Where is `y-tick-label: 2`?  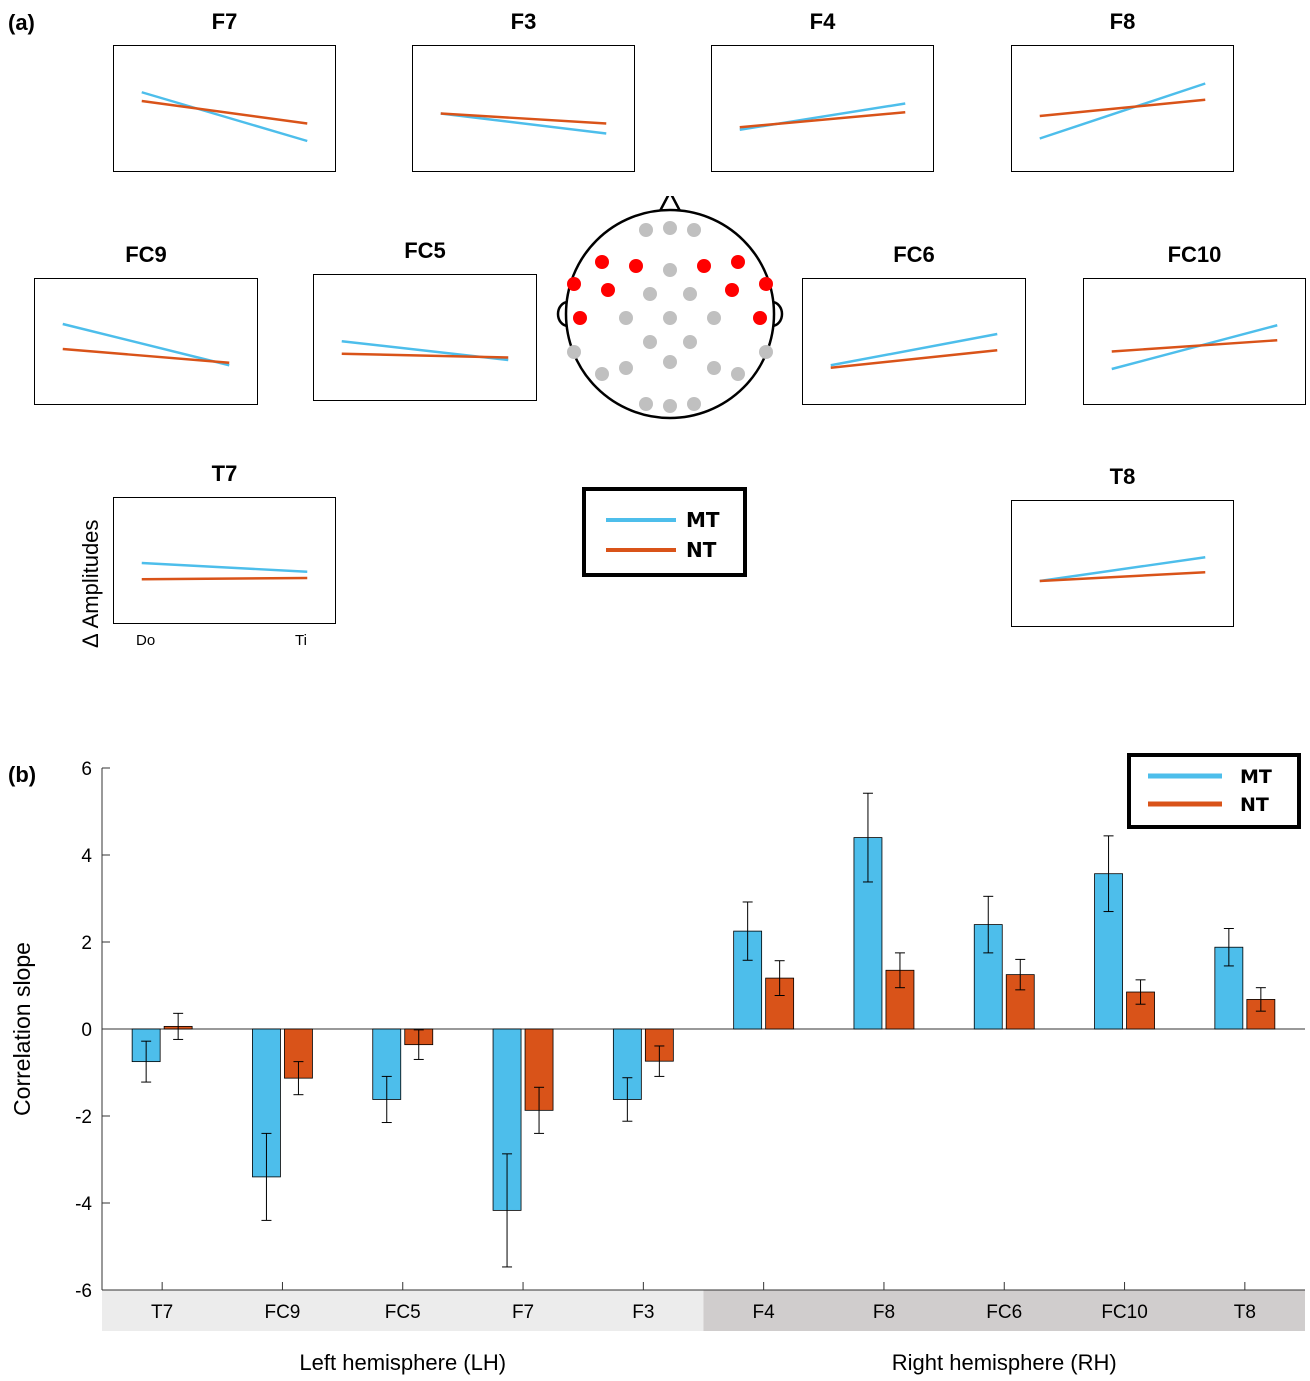
y-tick-label: 2 is located at coordinates (86, 943).